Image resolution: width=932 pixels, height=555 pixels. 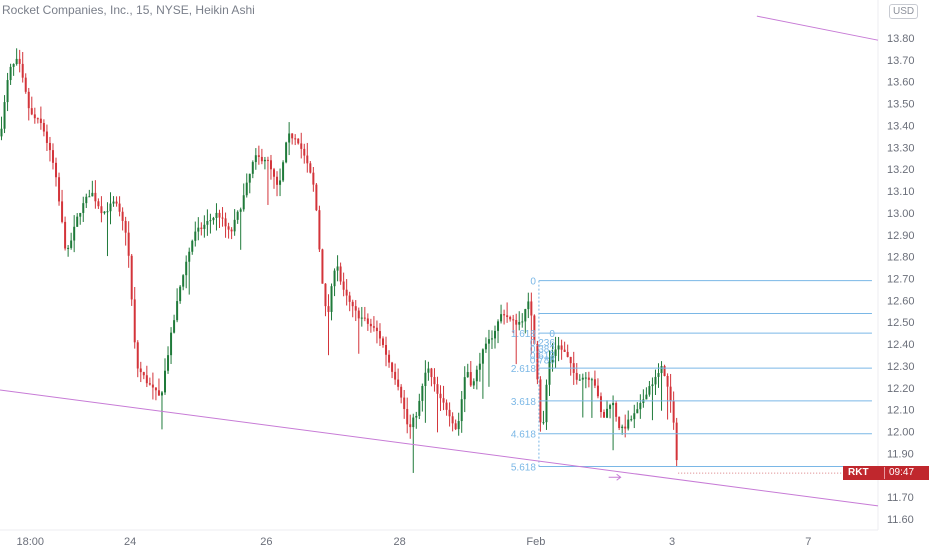 I want to click on price-tick-label: 12.50, so click(x=901, y=323).